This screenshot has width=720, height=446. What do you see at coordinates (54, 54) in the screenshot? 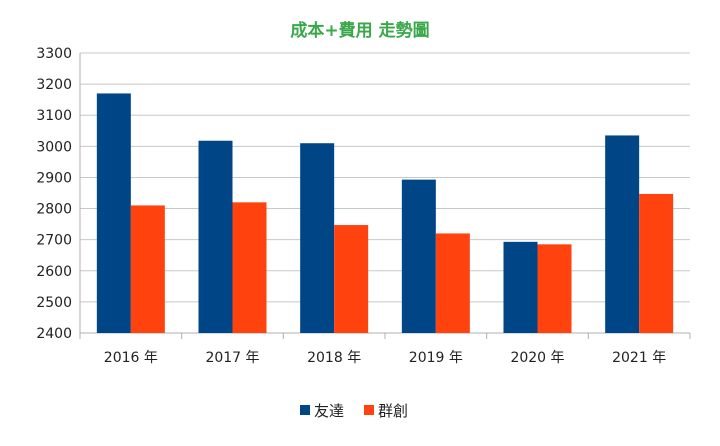
I see `y-tick-label-3300: 3300` at bounding box center [54, 54].